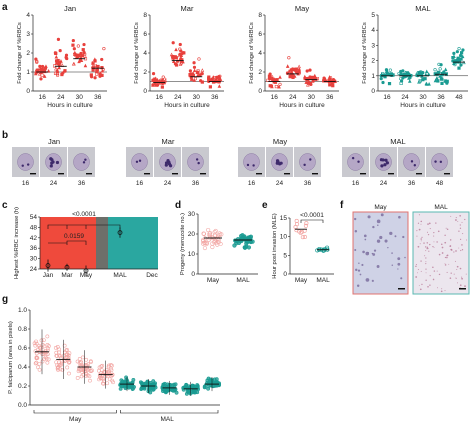  I want to click on season-transition, so click(102, 243).